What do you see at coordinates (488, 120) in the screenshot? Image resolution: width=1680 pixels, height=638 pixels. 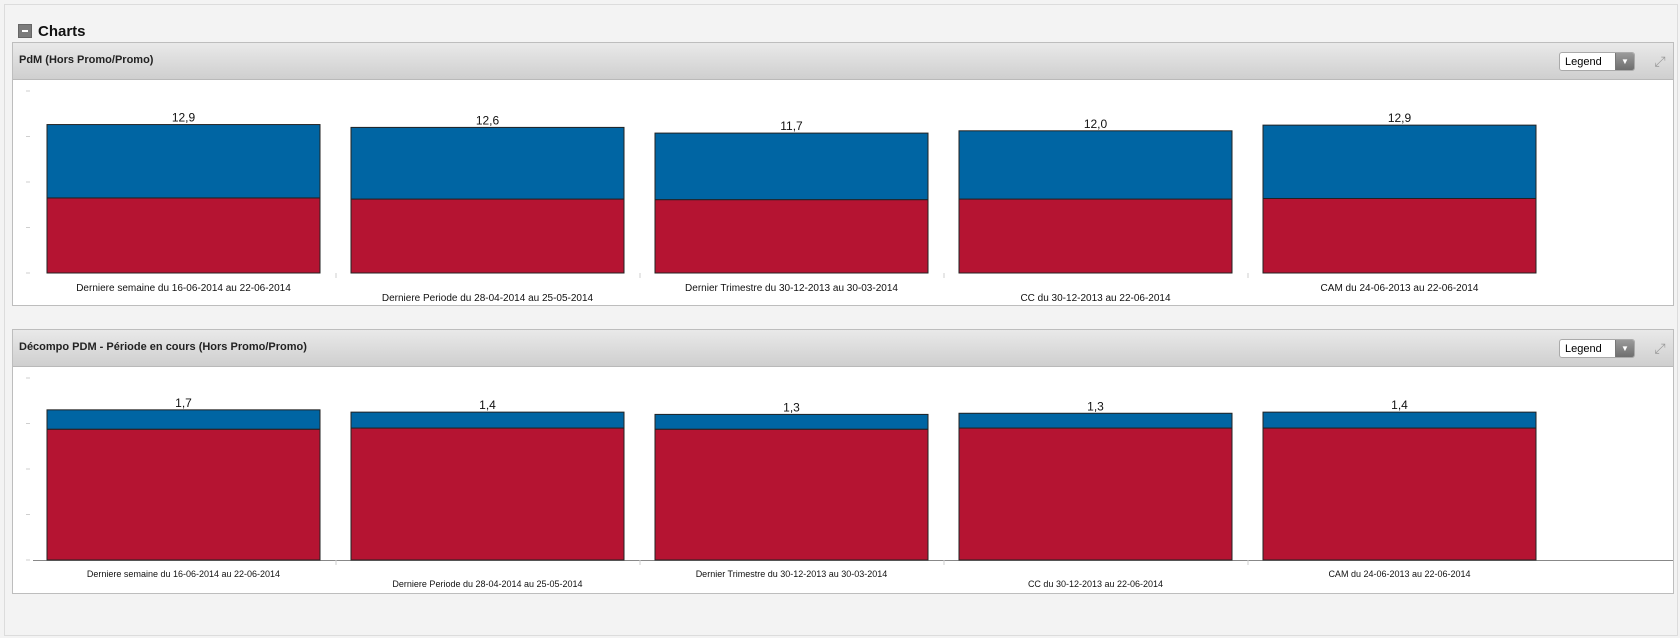 I see `bar-value-label: 12,6` at bounding box center [488, 120].